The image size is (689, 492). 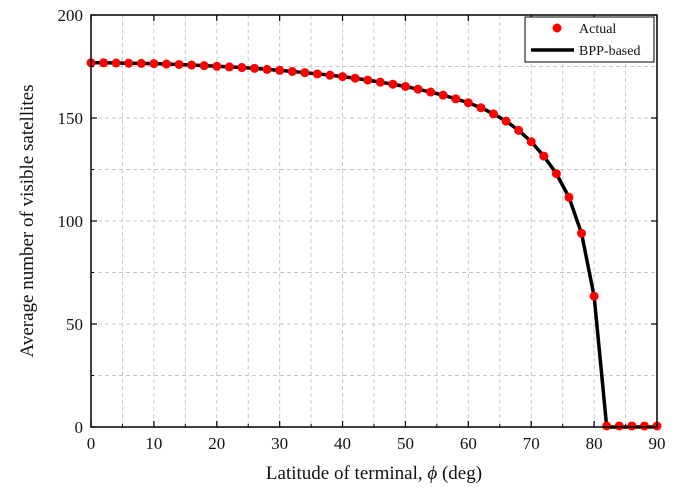 I want to click on x-tick-label: 20, so click(x=216, y=443).